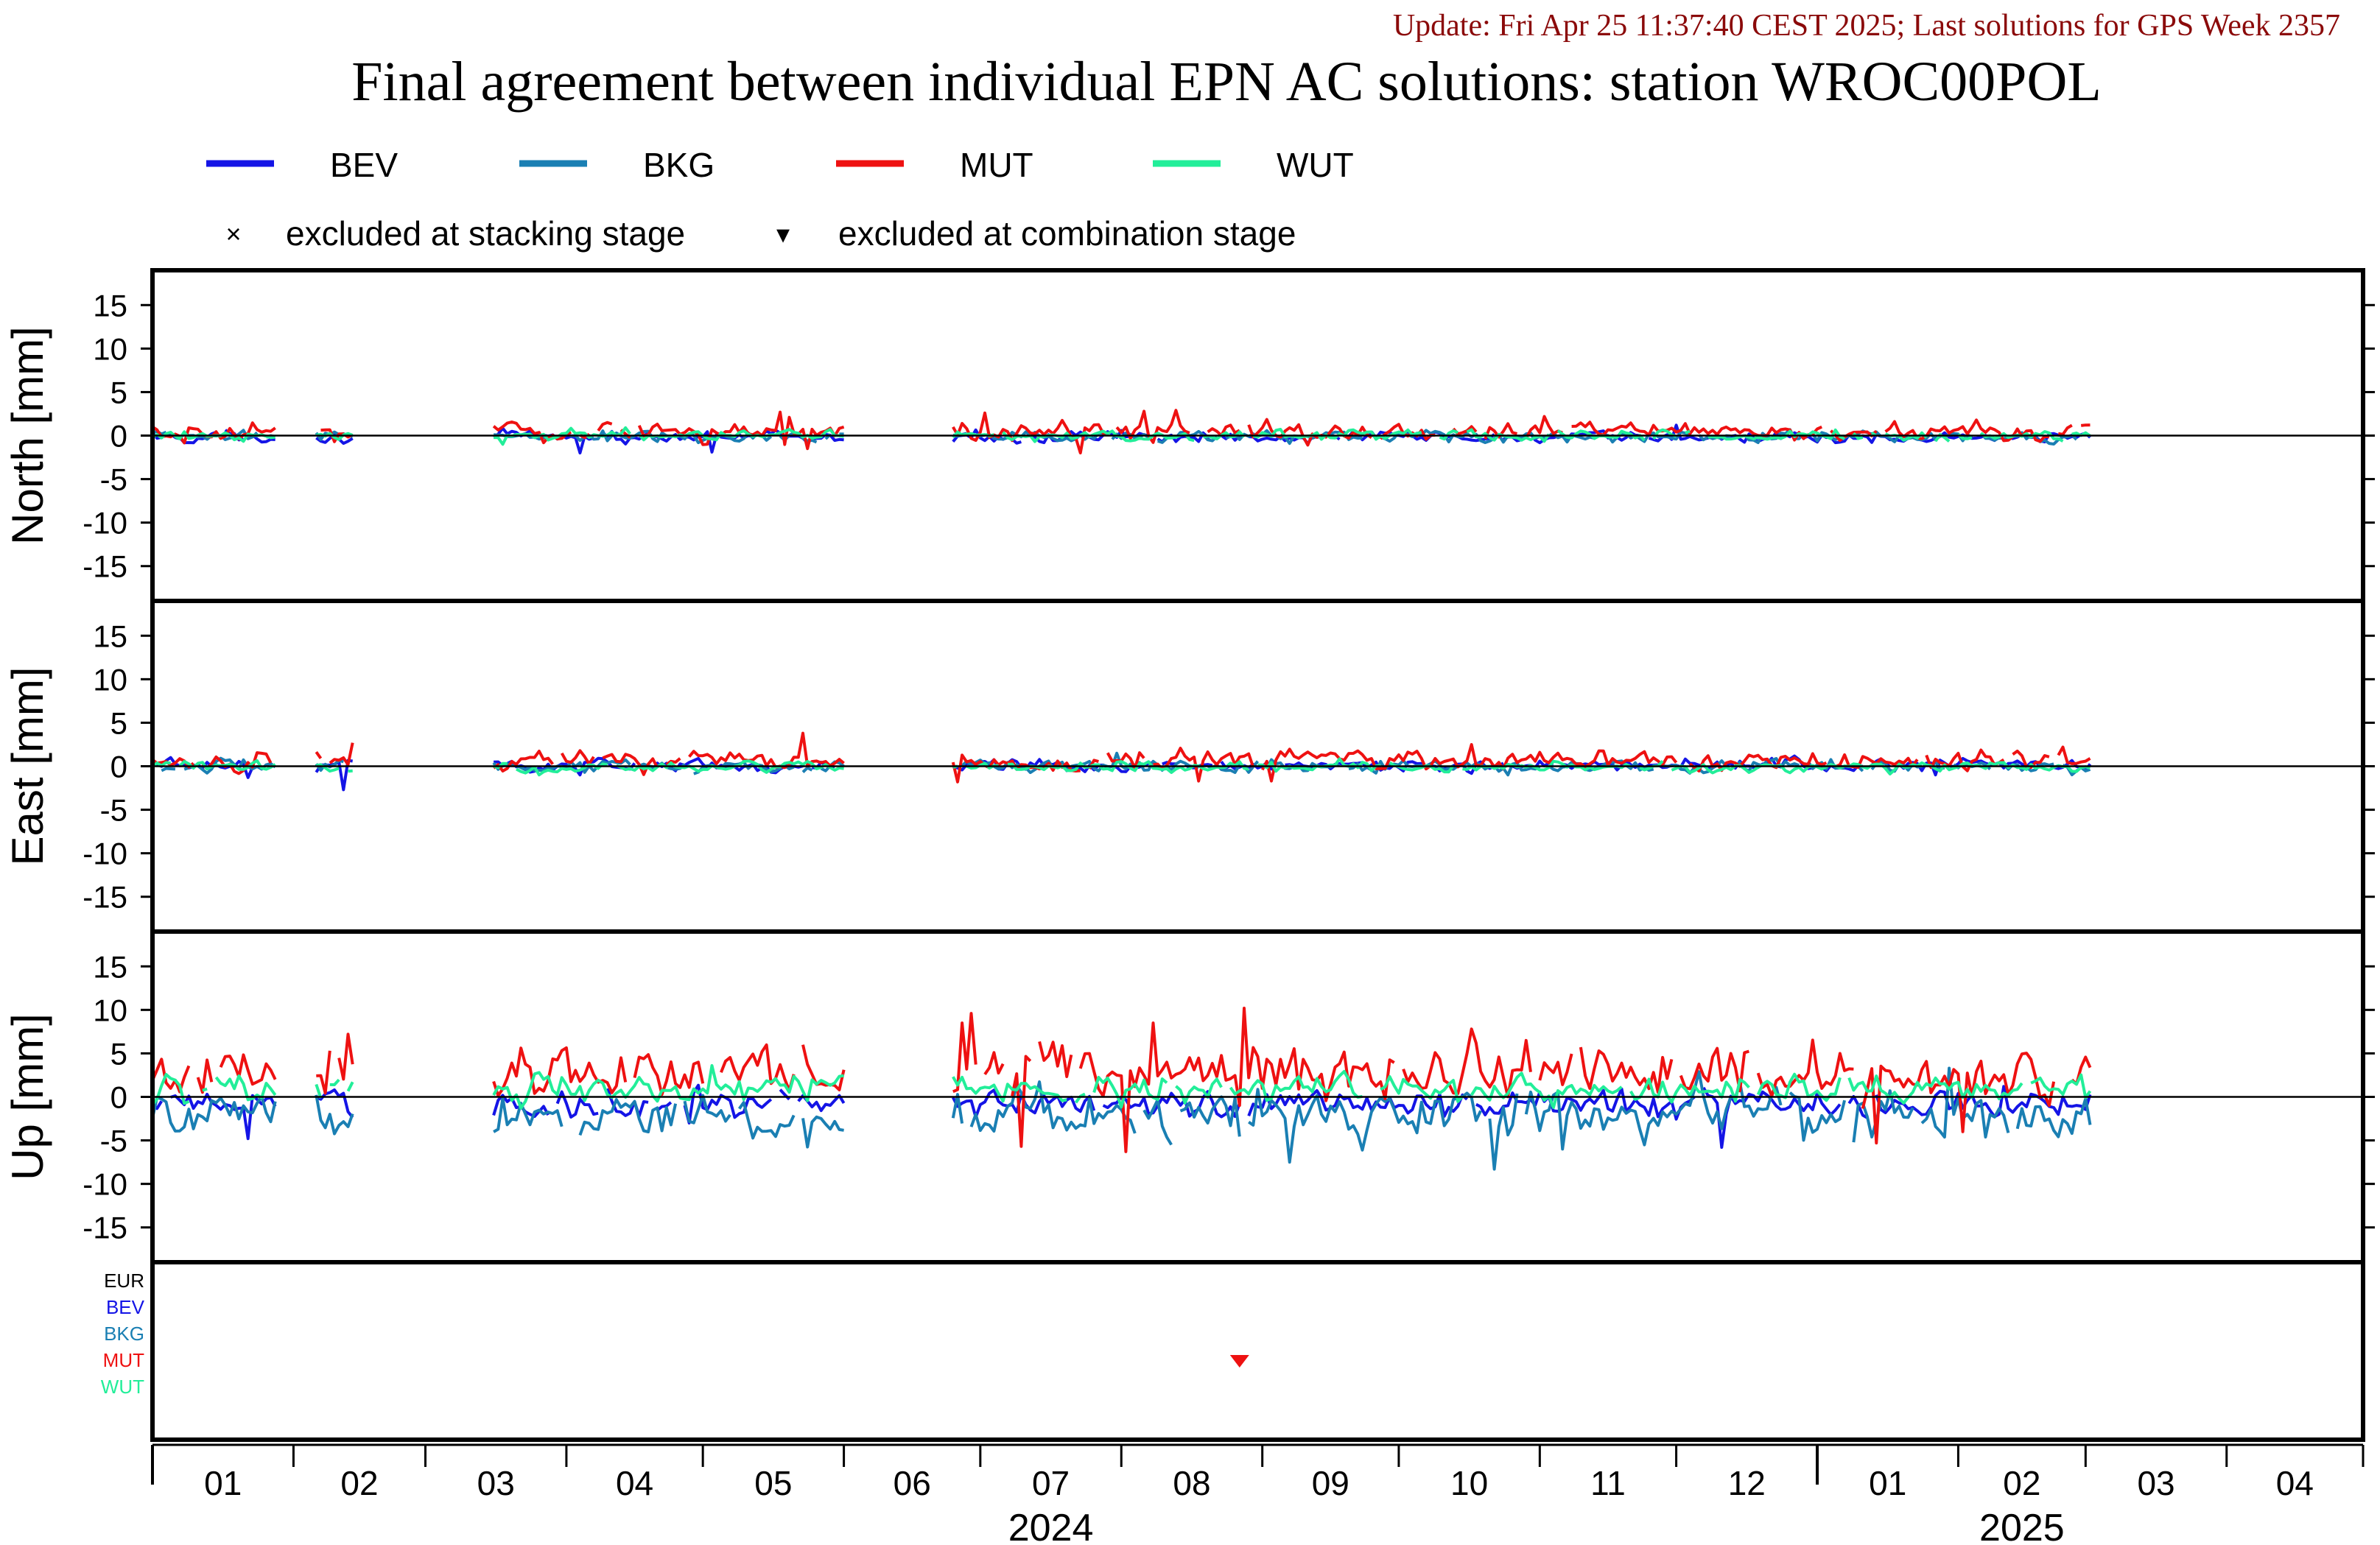 The height and width of the screenshot is (1545, 2380). I want to click on exclusion-label-eur: EUR, so click(124, 1281).